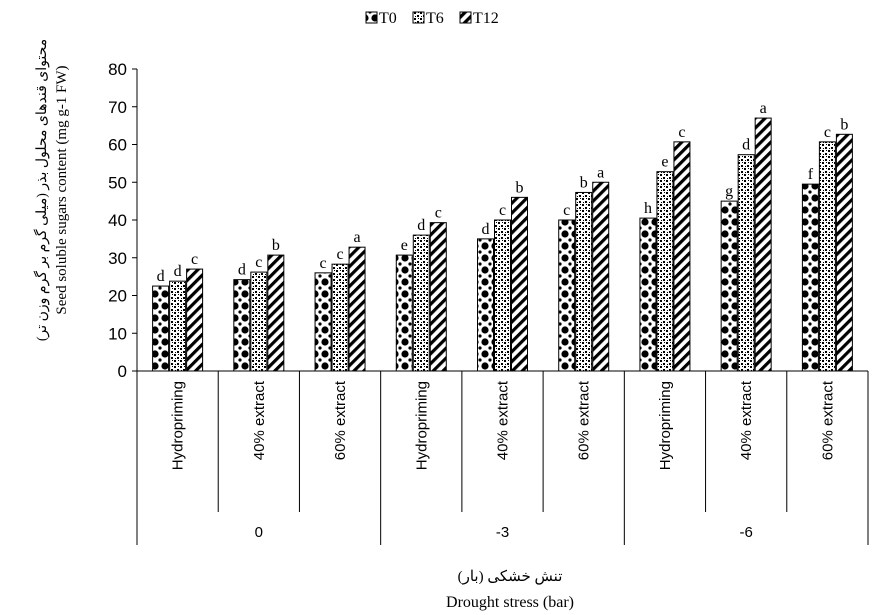 This screenshot has height=615, width=874. I want to click on y-tick-label: 60, so click(117, 145).